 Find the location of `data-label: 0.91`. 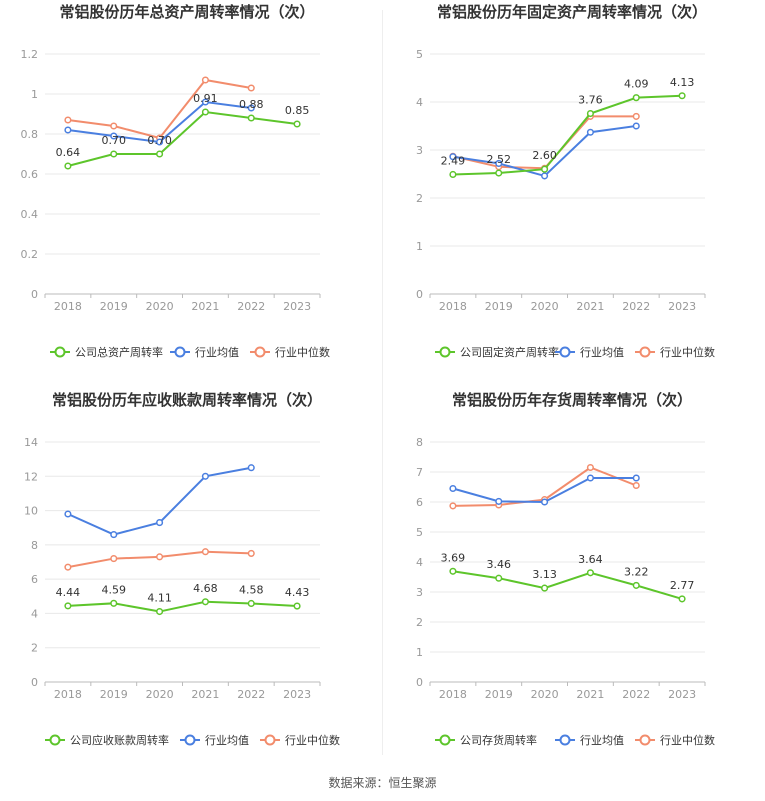

data-label: 0.91 is located at coordinates (205, 98).